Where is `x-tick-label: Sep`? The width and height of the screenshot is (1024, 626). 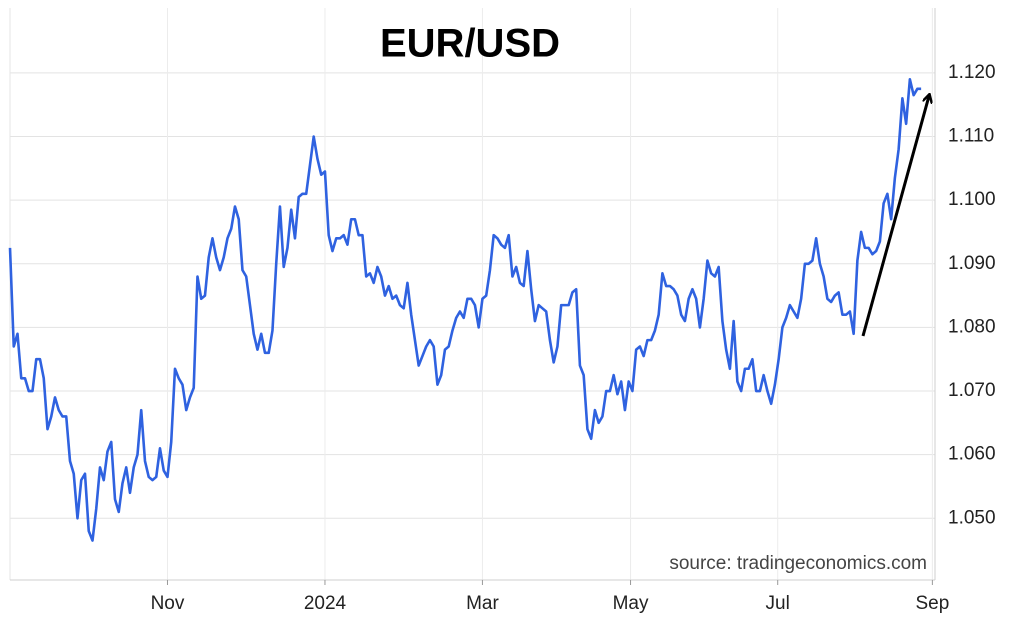 x-tick-label: Sep is located at coordinates (932, 603).